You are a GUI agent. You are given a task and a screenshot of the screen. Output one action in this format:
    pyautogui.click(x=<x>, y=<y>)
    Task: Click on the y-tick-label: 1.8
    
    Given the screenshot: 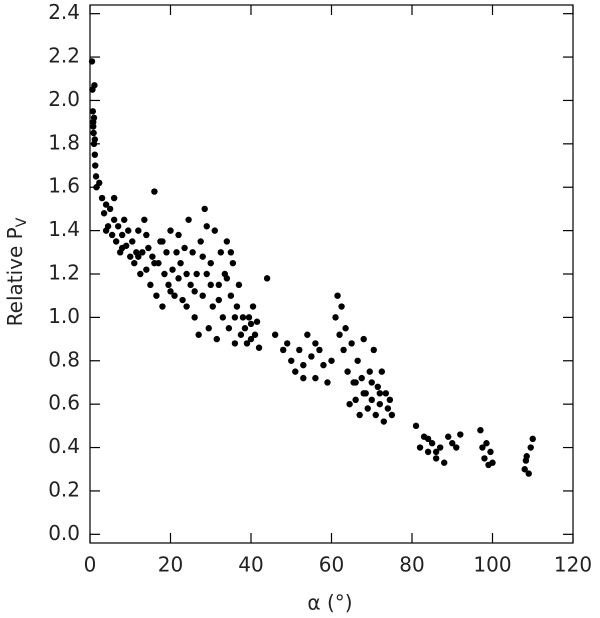 What is the action you would take?
    pyautogui.click(x=64, y=142)
    